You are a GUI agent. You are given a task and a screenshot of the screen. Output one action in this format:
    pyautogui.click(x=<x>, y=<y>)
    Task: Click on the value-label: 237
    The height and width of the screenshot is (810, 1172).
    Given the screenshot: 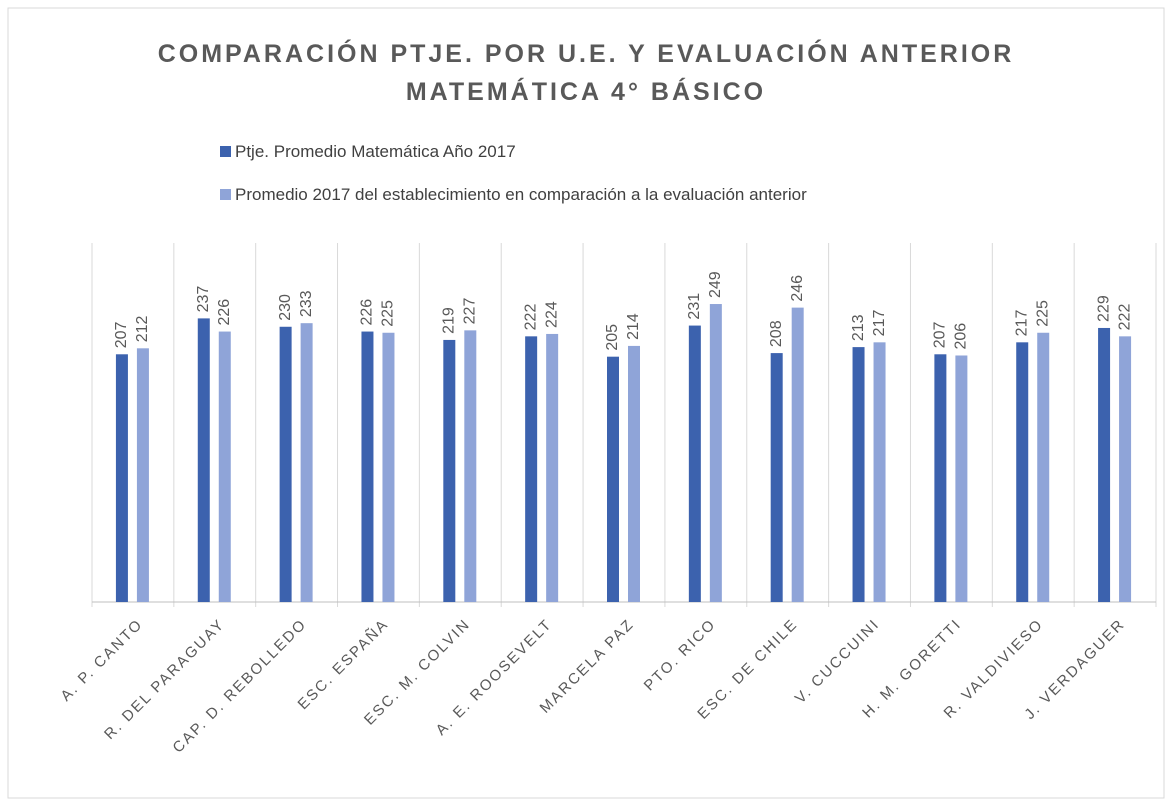 What is the action you would take?
    pyautogui.click(x=203, y=299)
    